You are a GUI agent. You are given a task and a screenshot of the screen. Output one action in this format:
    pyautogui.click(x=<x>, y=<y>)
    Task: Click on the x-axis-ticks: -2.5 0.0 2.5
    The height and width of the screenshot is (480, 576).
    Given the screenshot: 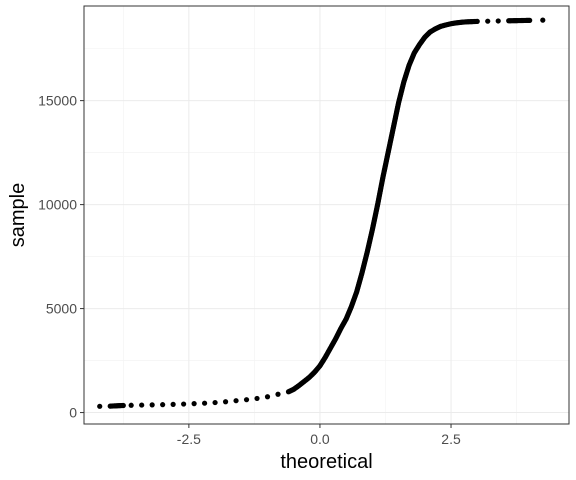 What is the action you would take?
    pyautogui.click(x=319, y=435)
    